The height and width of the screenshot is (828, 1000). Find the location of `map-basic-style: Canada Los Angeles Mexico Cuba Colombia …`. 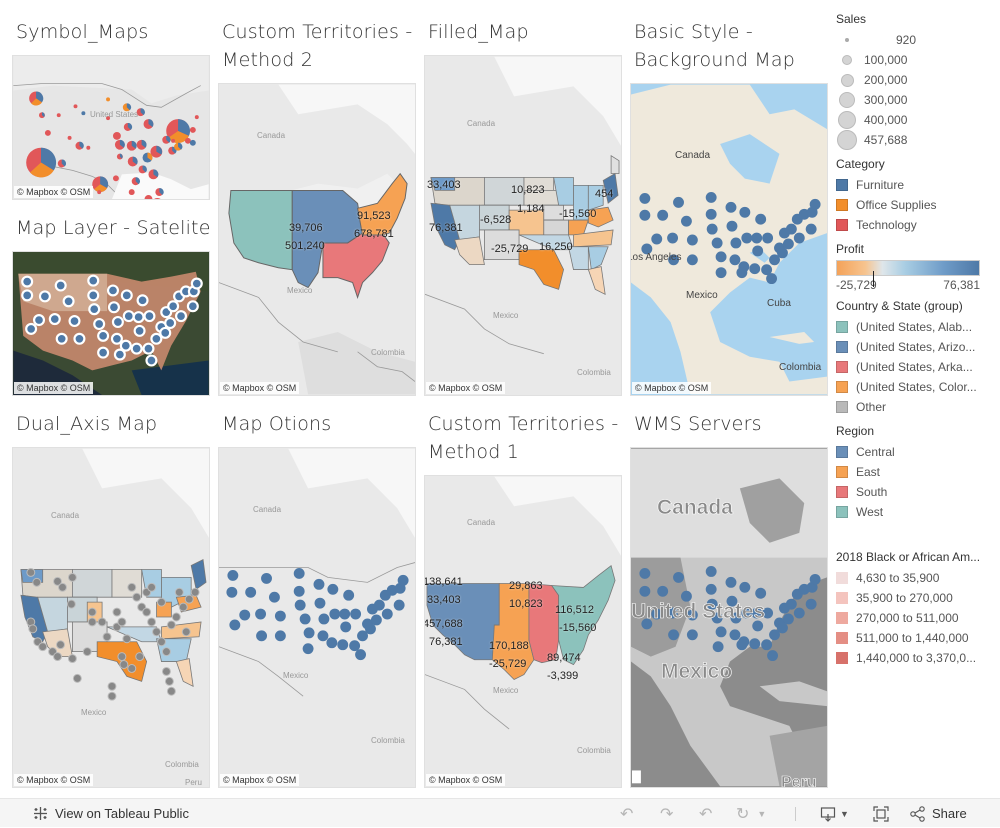

map-basic-style: Canada Los Angeles Mexico Cuba Colombia … is located at coordinates (729, 239).